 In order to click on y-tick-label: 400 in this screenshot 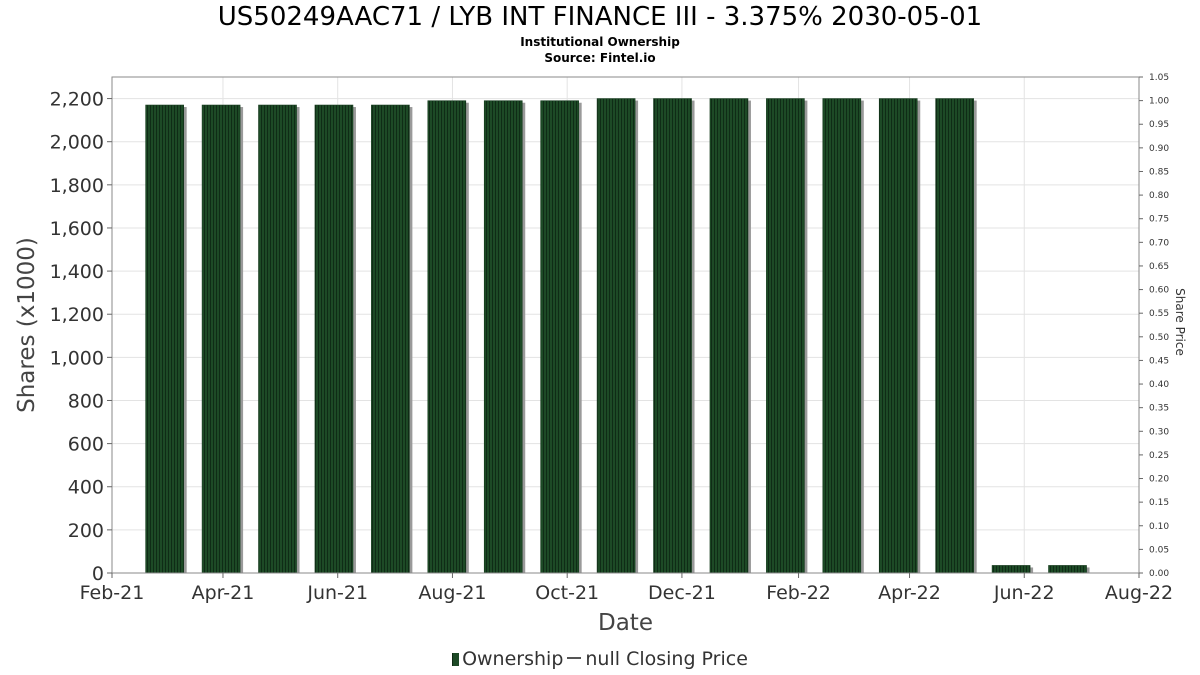, I will do `click(86, 488)`.